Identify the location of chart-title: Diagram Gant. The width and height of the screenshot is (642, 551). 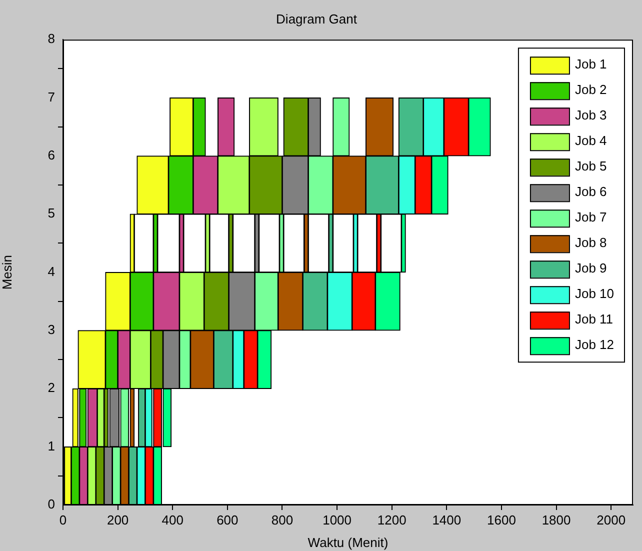
(317, 18).